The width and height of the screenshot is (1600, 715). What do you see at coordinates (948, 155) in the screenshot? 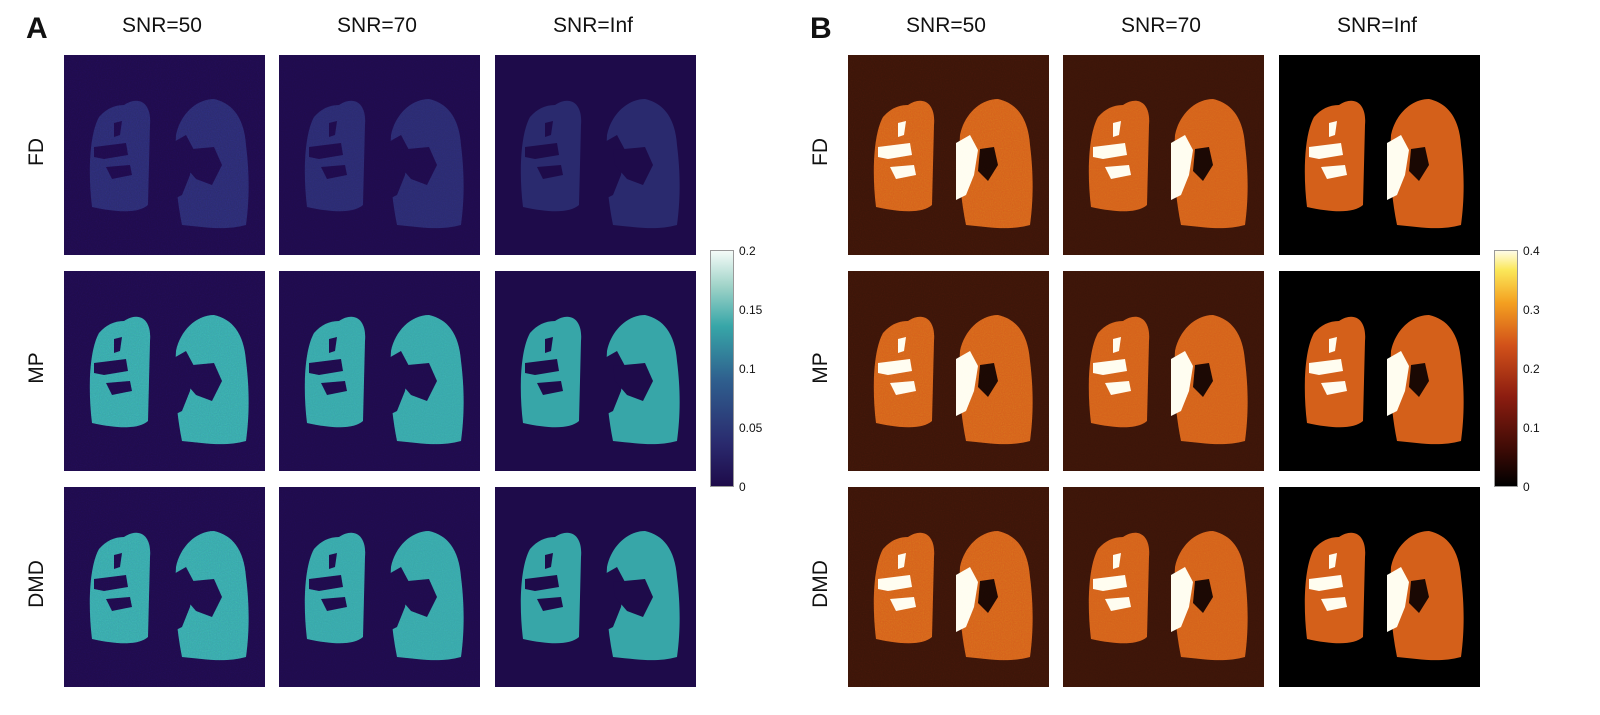
I see `panel-b-map-fd-snr50` at bounding box center [948, 155].